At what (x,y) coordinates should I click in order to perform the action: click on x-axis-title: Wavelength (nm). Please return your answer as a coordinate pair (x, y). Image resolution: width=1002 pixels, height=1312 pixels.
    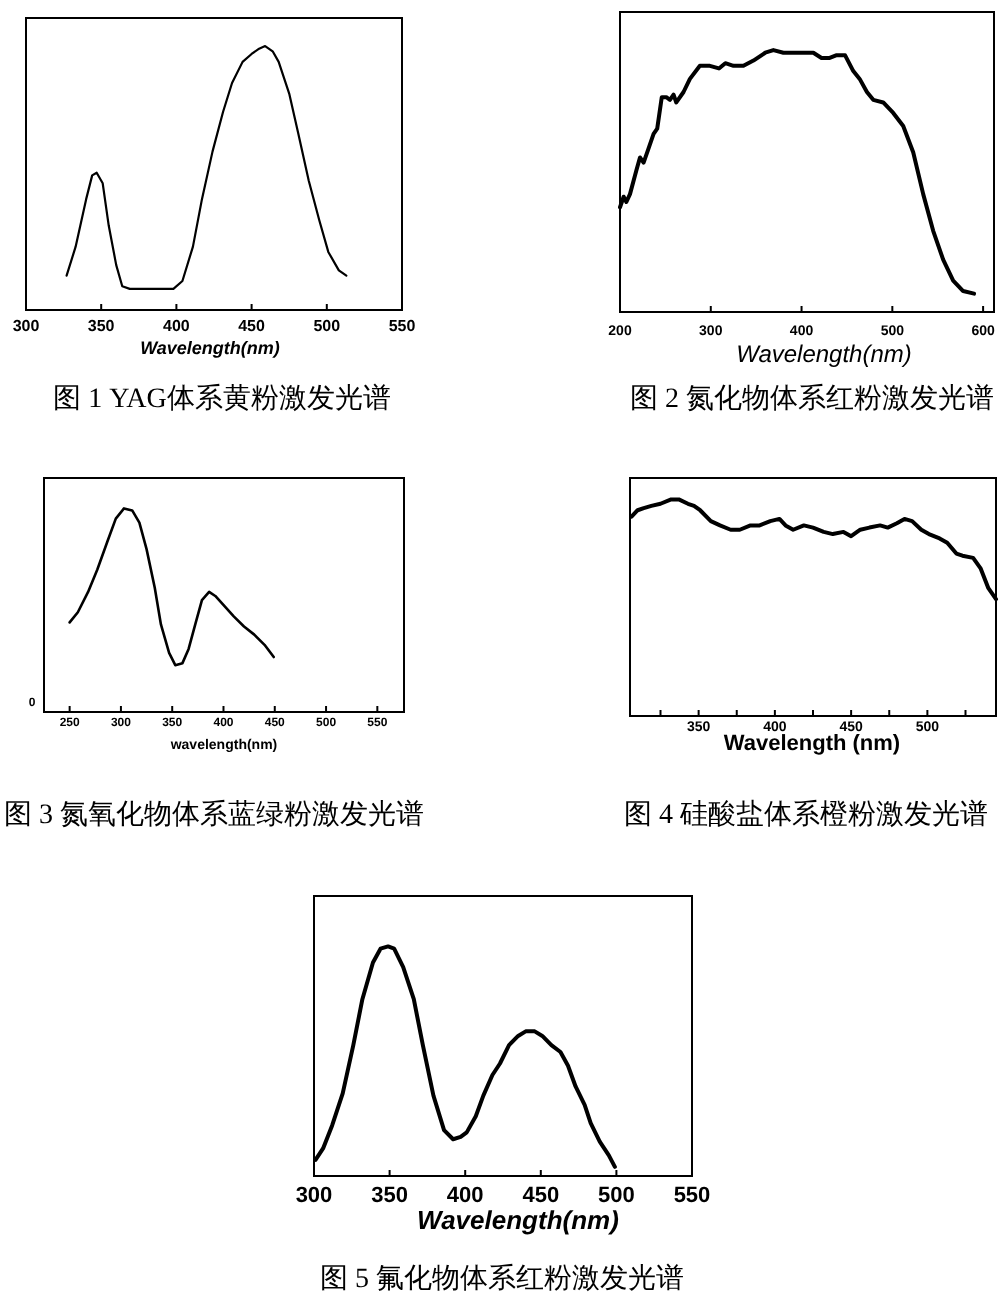
    Looking at the image, I should click on (812, 744).